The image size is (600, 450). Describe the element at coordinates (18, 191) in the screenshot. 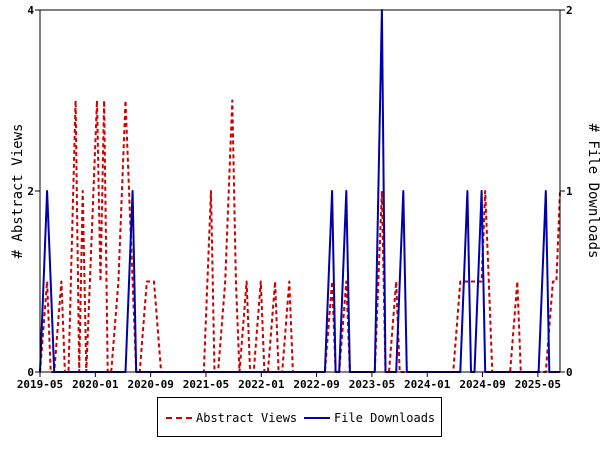

I see `y-axis-left-label: # Abstract Views` at that location.